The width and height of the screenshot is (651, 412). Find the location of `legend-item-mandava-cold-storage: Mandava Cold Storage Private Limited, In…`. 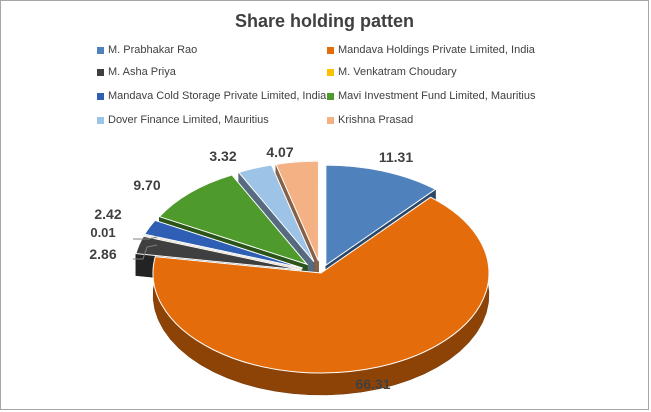

legend-item-mandava-cold-storage: Mandava Cold Storage Private Limited, In… is located at coordinates (211, 96).